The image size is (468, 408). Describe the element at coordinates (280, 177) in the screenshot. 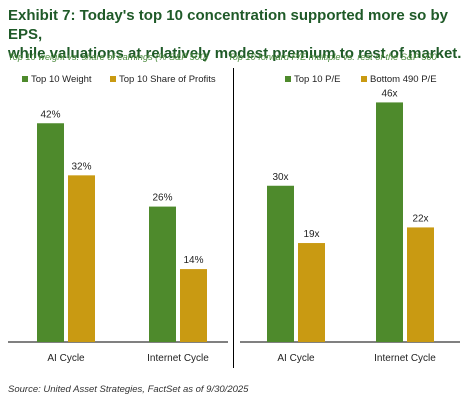

I see `bar-value-label: 30x` at that location.